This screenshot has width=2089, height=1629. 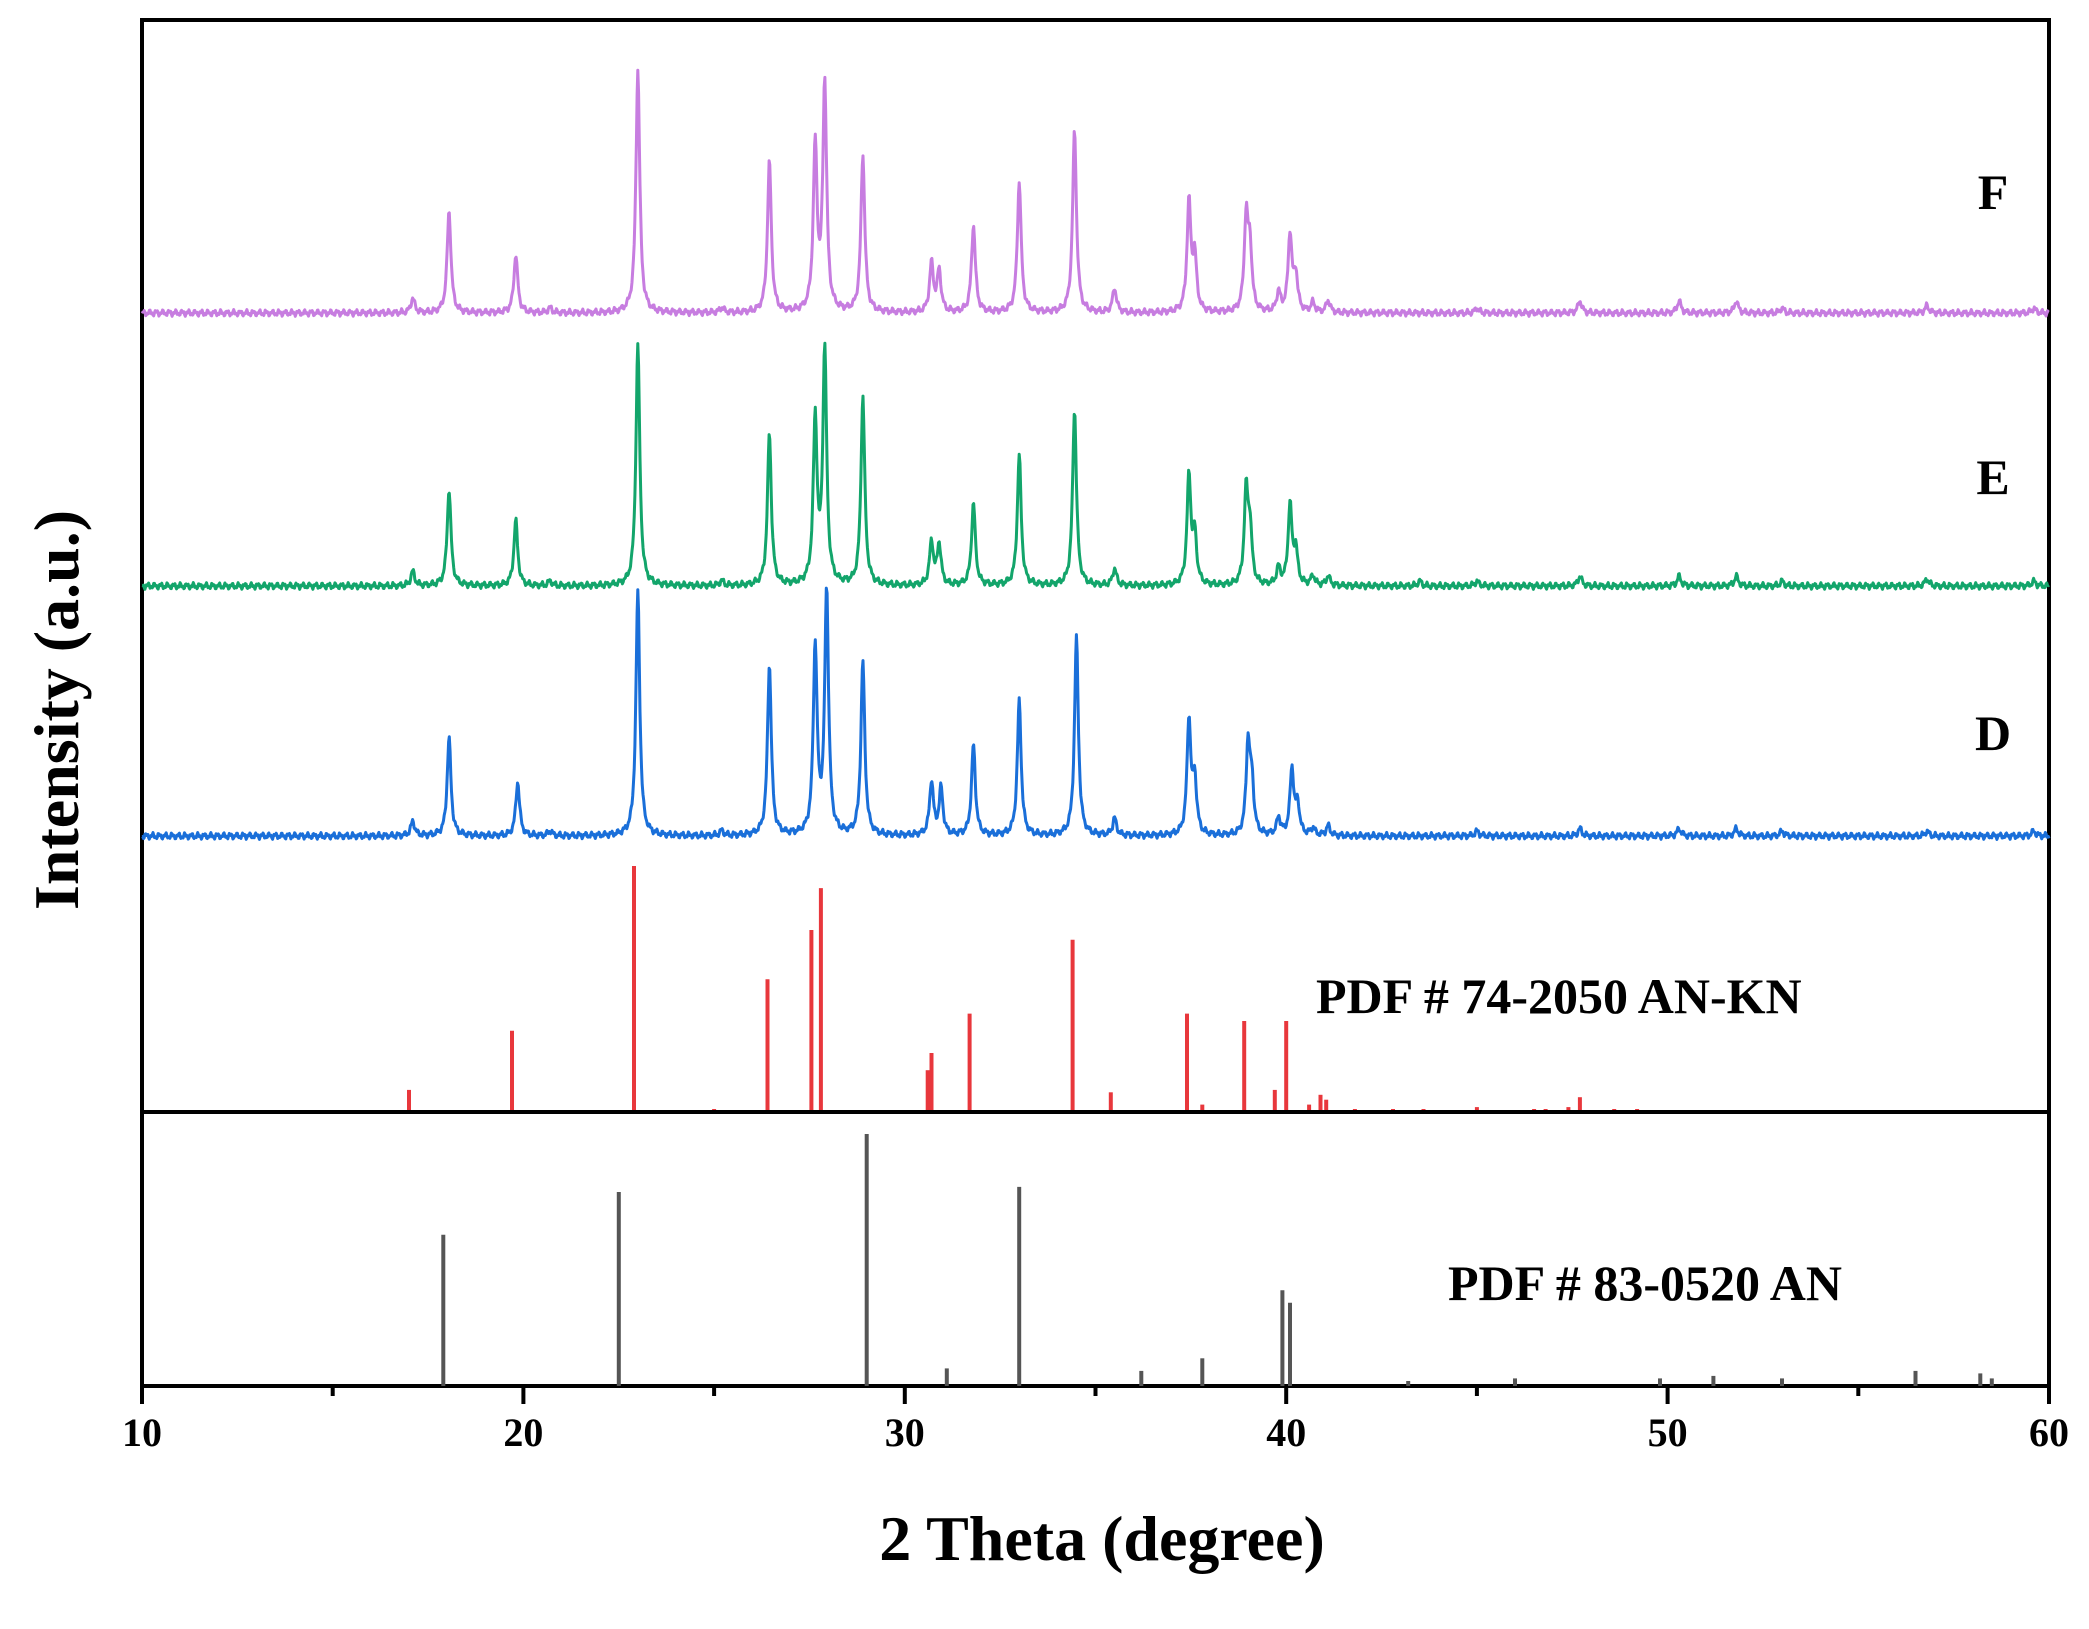 I want to click on x-axis-title: 2 Theta (degree), so click(x=1102, y=1538).